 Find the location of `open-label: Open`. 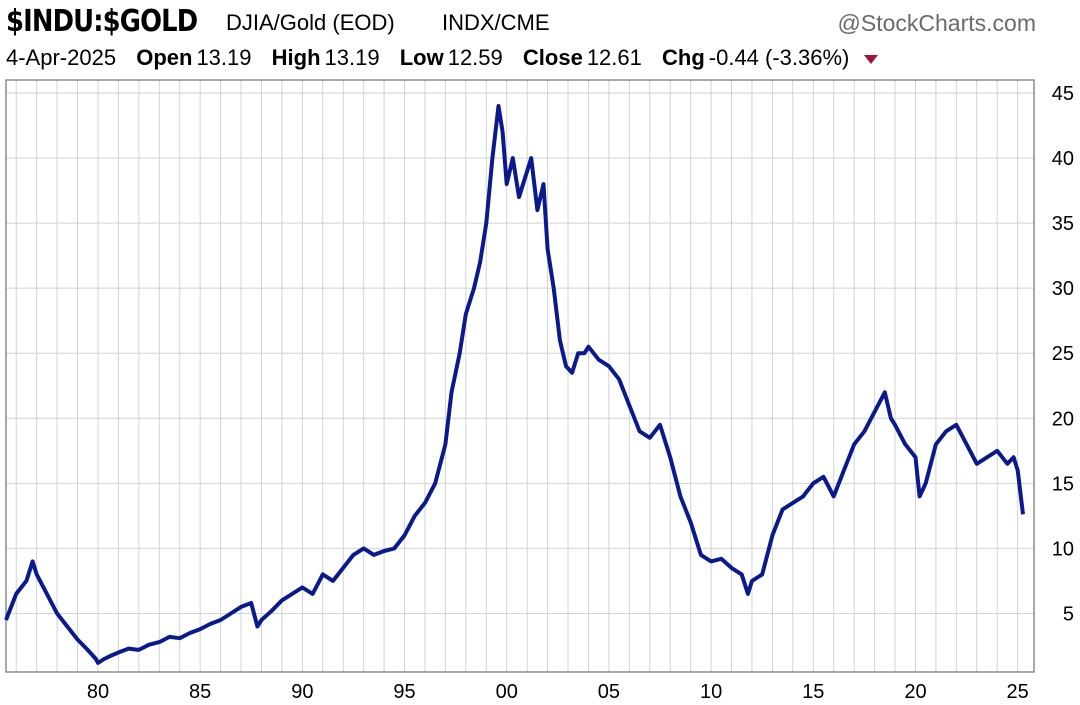

open-label: Open is located at coordinates (164, 57).